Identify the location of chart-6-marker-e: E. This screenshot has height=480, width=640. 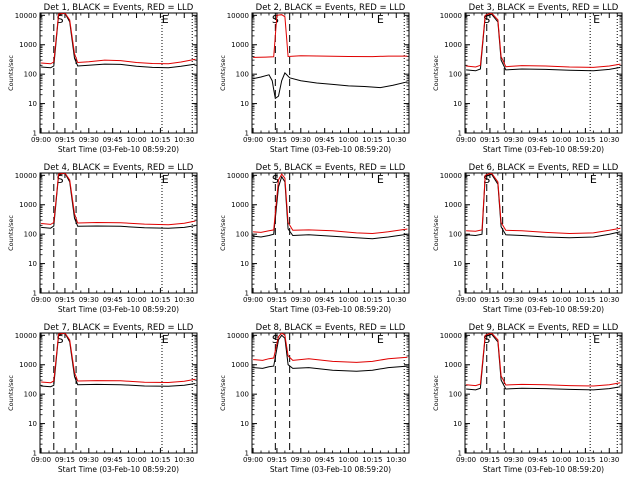
(593, 179).